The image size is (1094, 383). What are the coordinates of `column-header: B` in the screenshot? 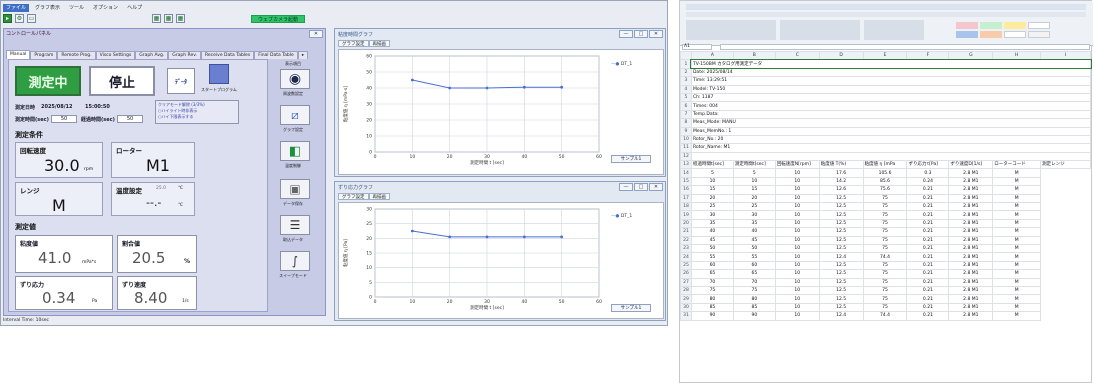 It's located at (754, 55).